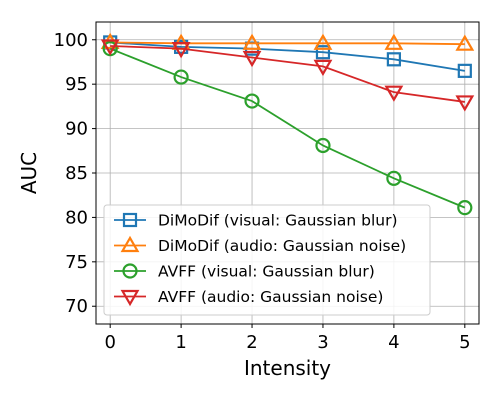 The height and width of the screenshot is (400, 500). Describe the element at coordinates (109, 342) in the screenshot. I see `x-tick-label: 0` at that location.